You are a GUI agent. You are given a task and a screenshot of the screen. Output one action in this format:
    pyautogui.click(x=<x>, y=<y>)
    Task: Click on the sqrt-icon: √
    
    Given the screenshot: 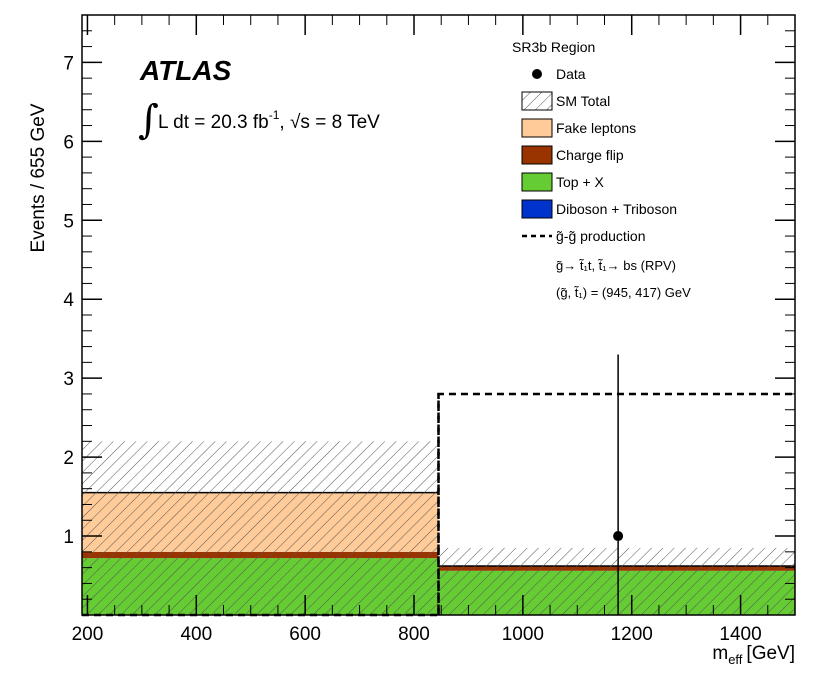 What is the action you would take?
    pyautogui.click(x=295, y=122)
    